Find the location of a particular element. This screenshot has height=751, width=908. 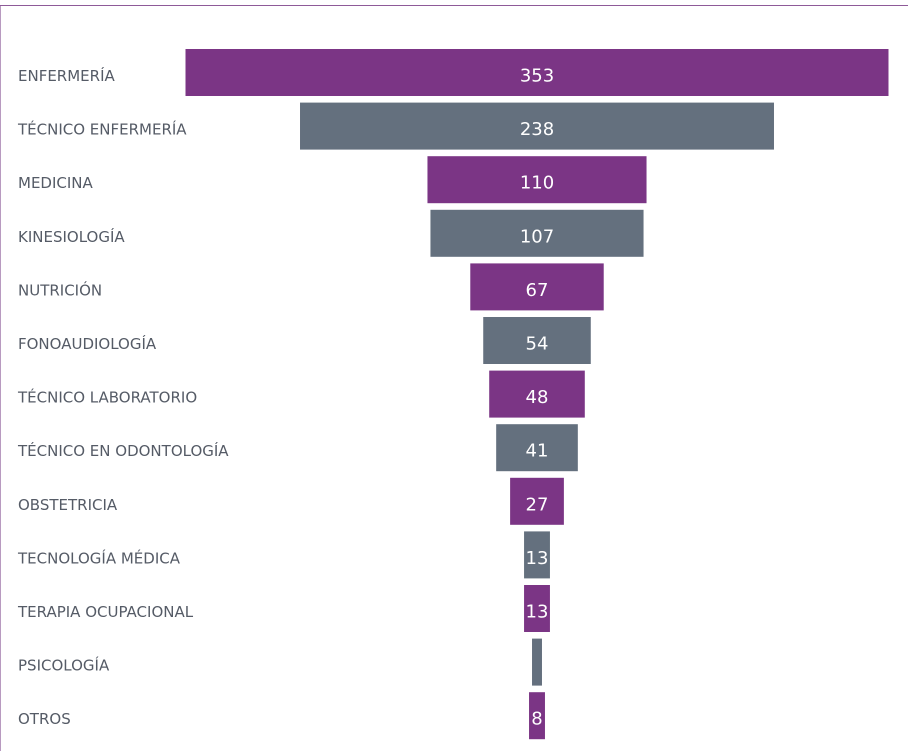

category-label: TECNOLOGÍA MÉDICA is located at coordinates (99, 557).